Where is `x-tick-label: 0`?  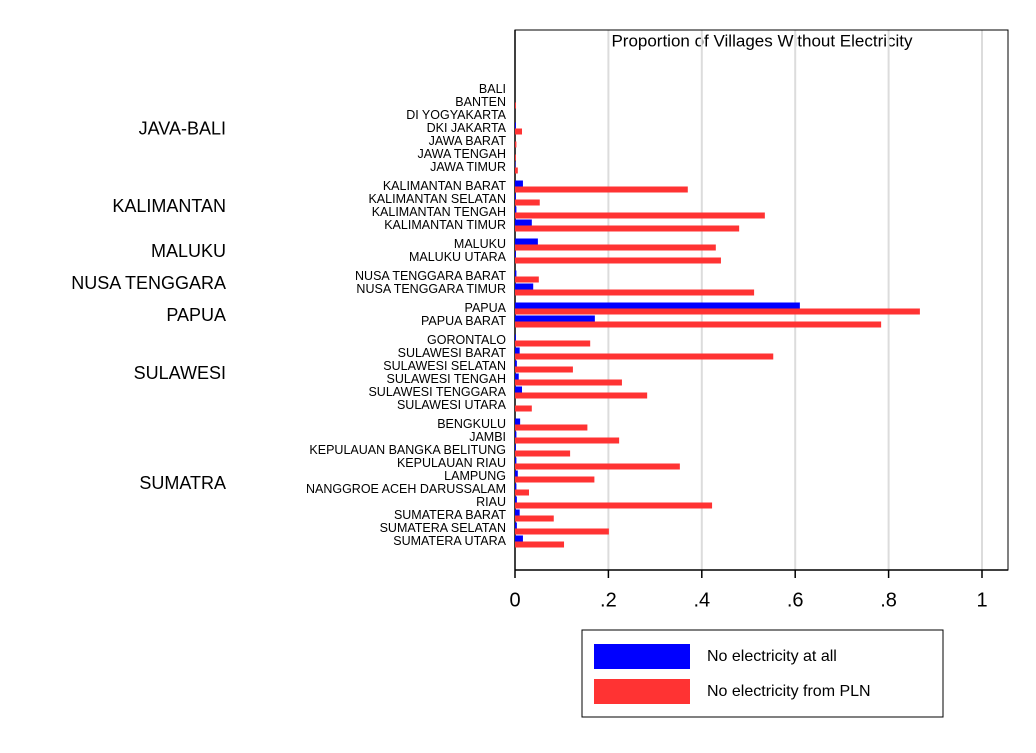
x-tick-label: 0 is located at coordinates (514, 600).